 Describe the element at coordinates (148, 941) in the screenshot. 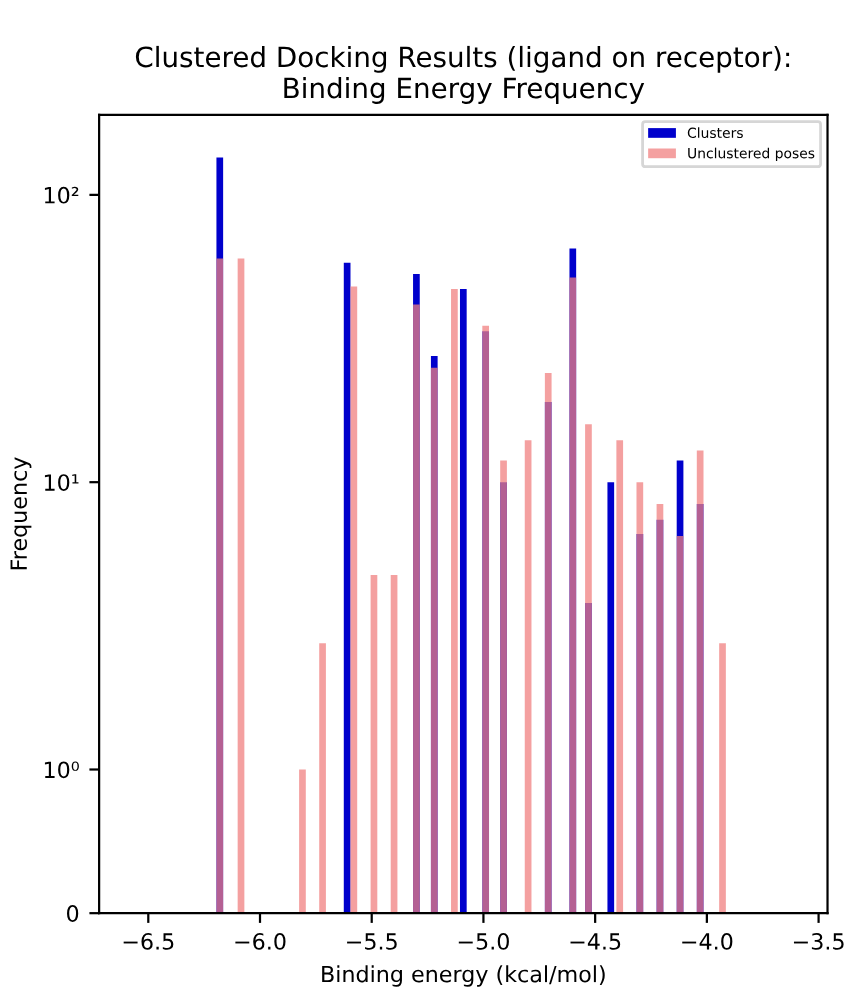

I see `x-tick-label: −6.5` at that location.